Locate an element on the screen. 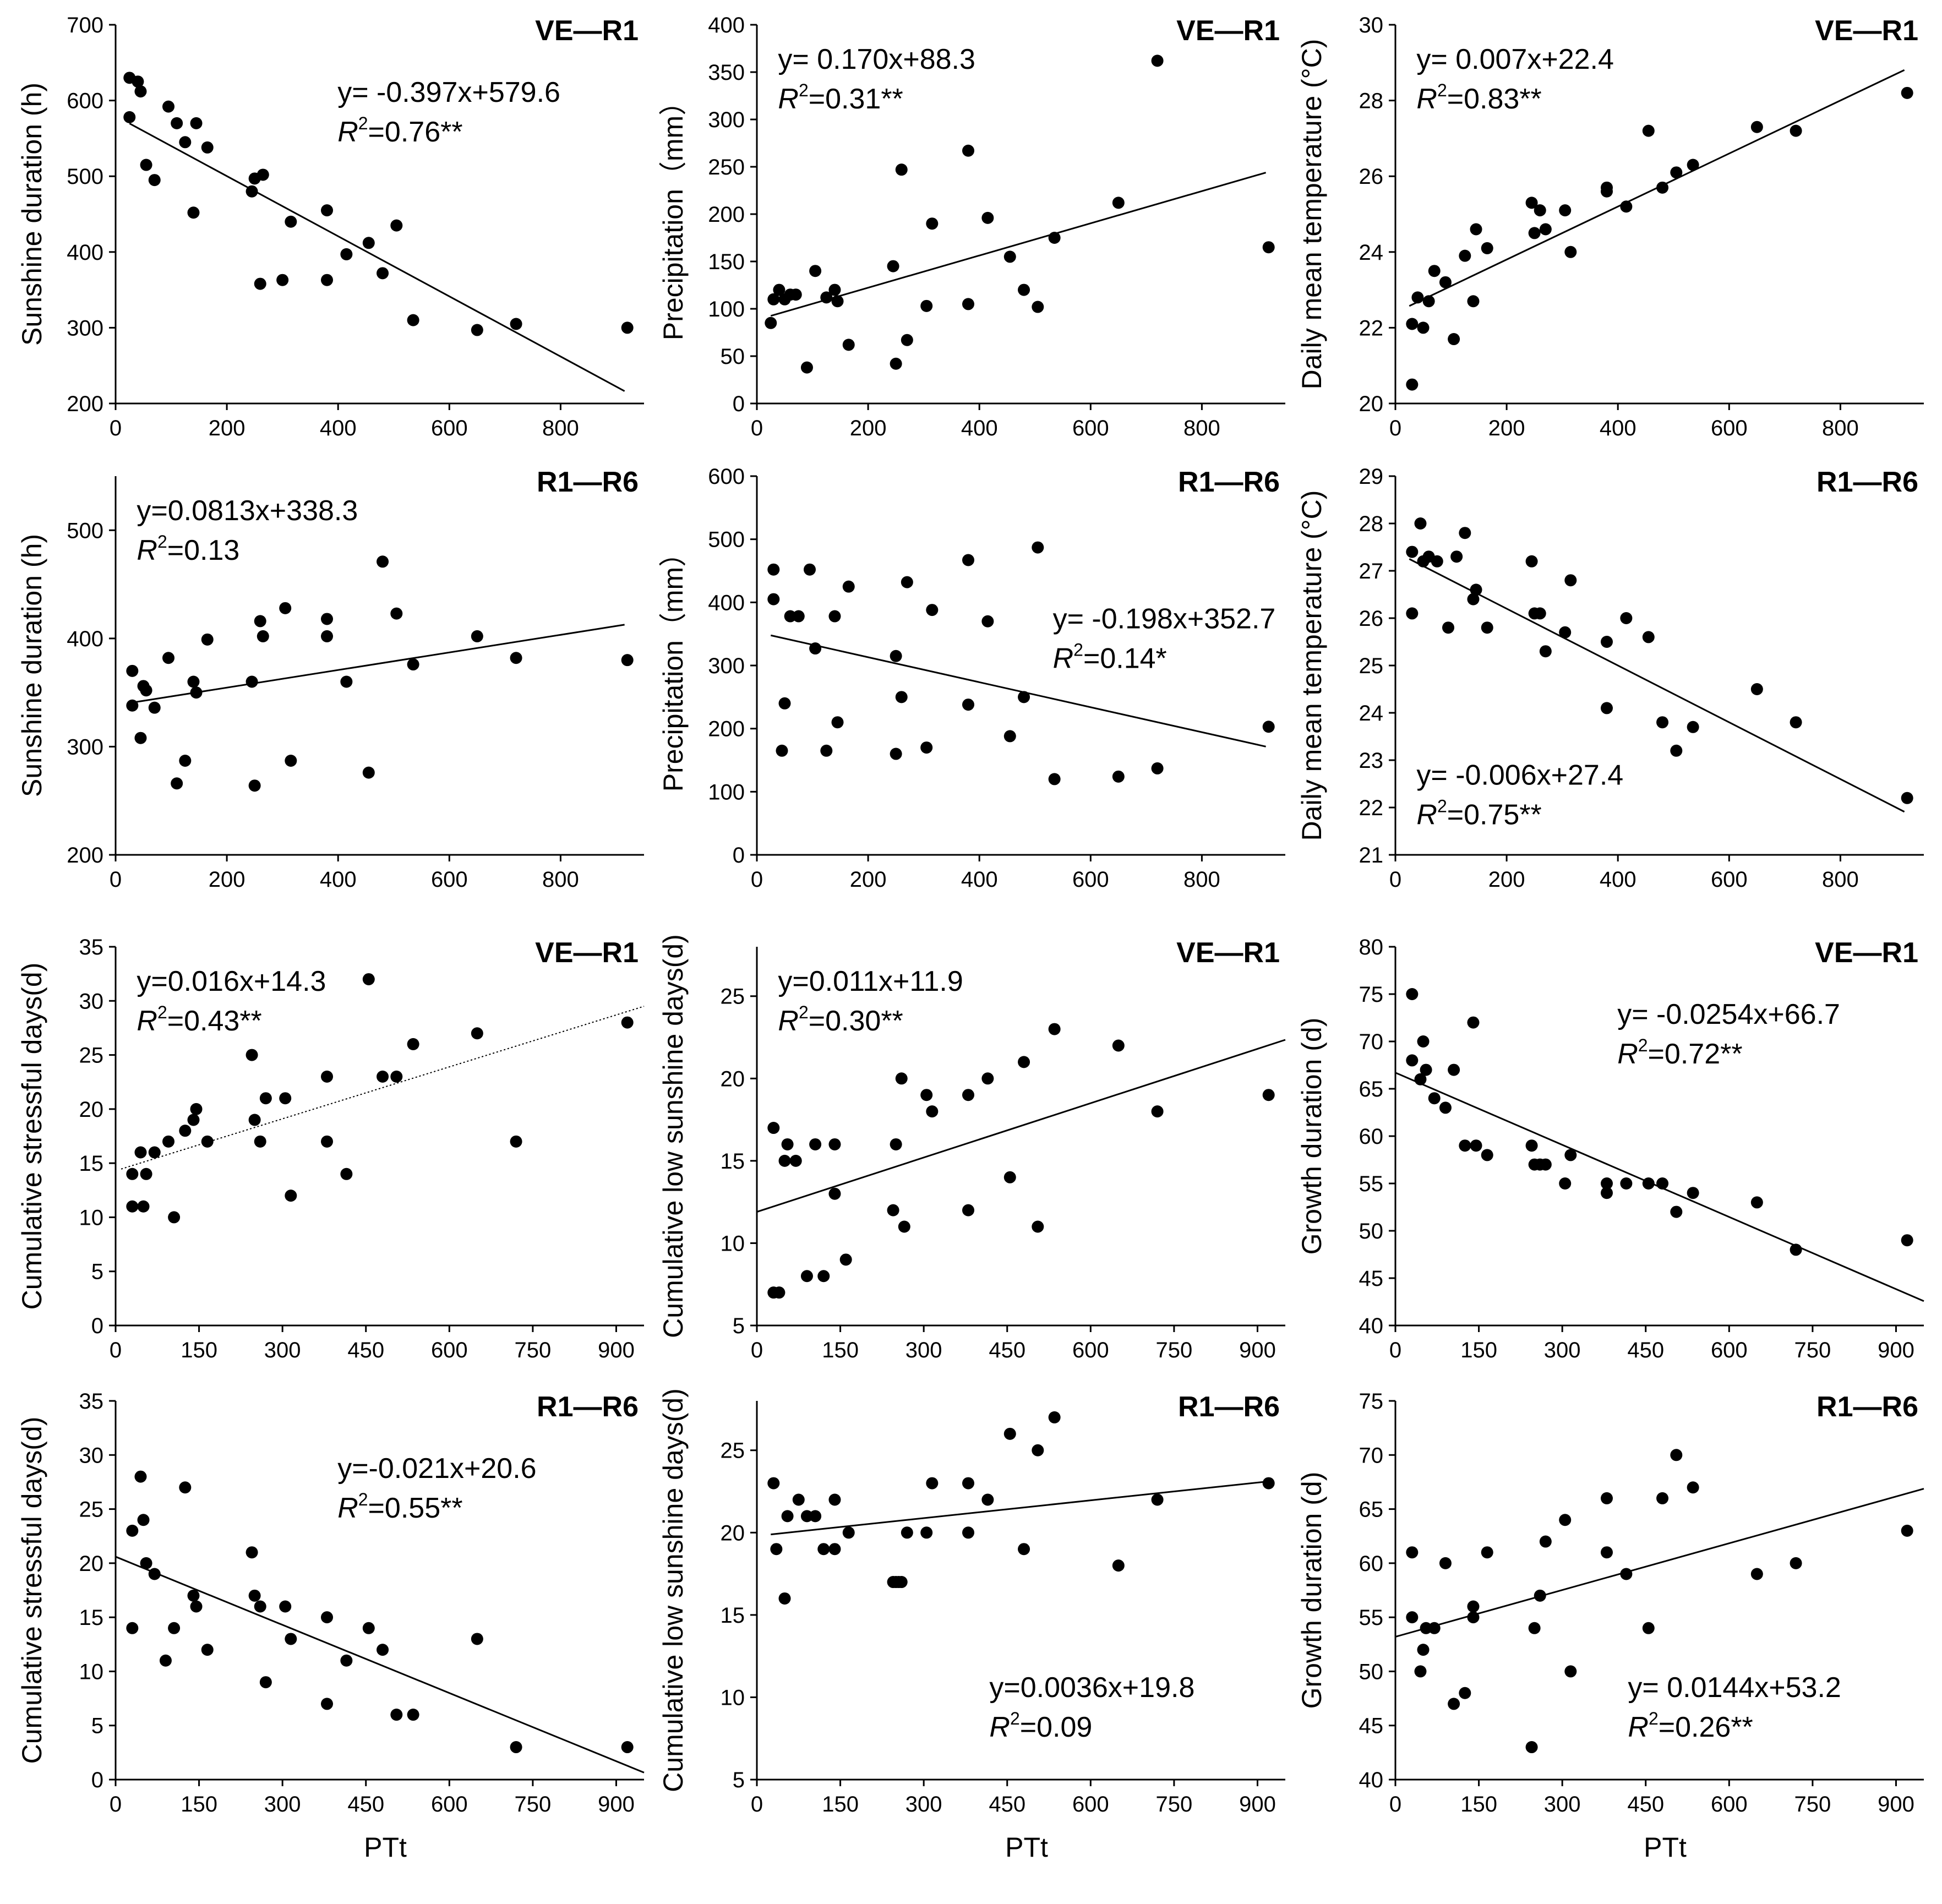 The width and height of the screenshot is (1942, 1904). y-tick-label: 28 is located at coordinates (1371, 101).